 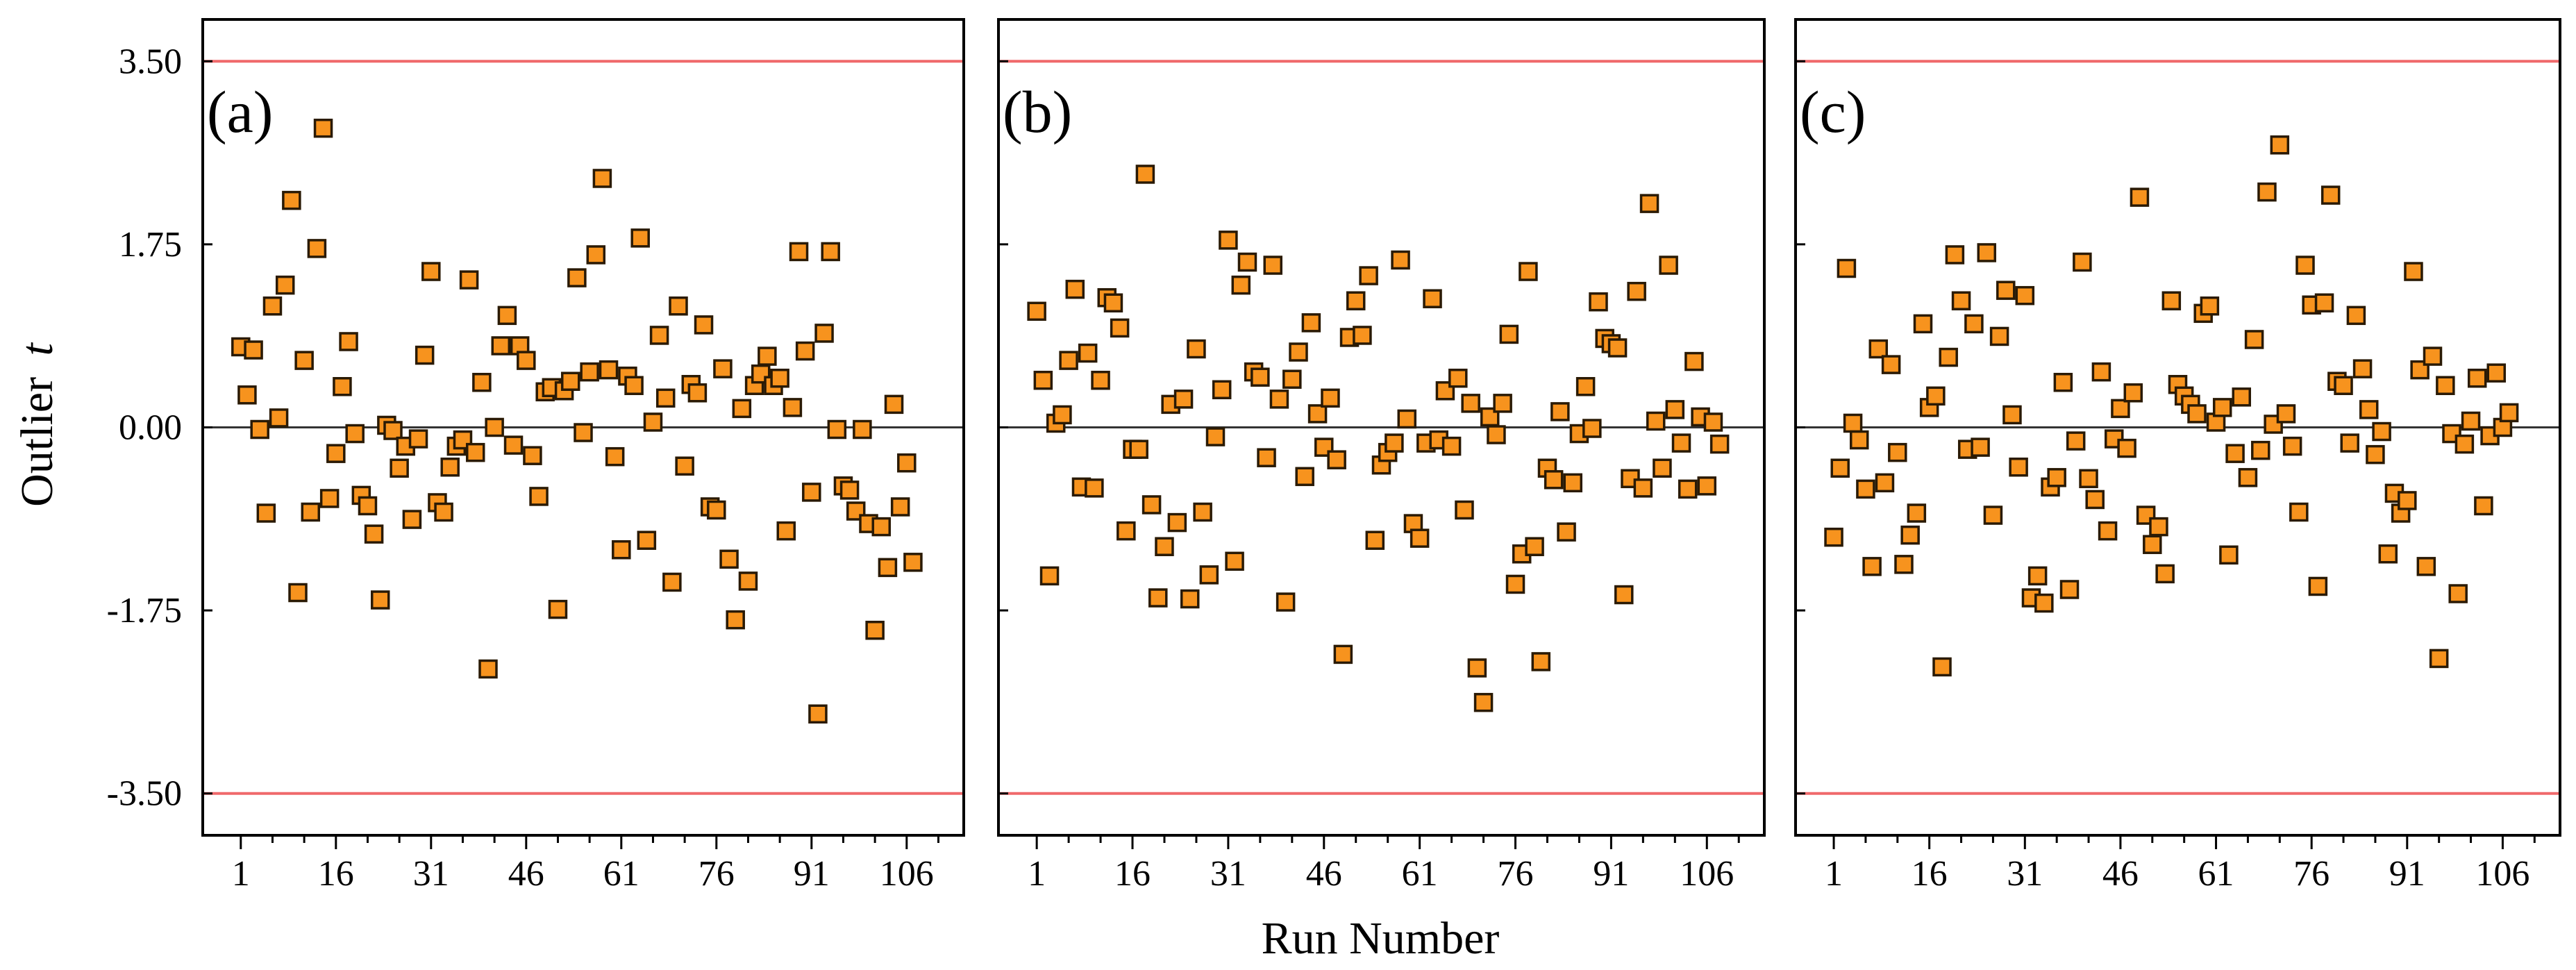 I want to click on panel-a-x-tick-label-76: 76, so click(x=717, y=874).